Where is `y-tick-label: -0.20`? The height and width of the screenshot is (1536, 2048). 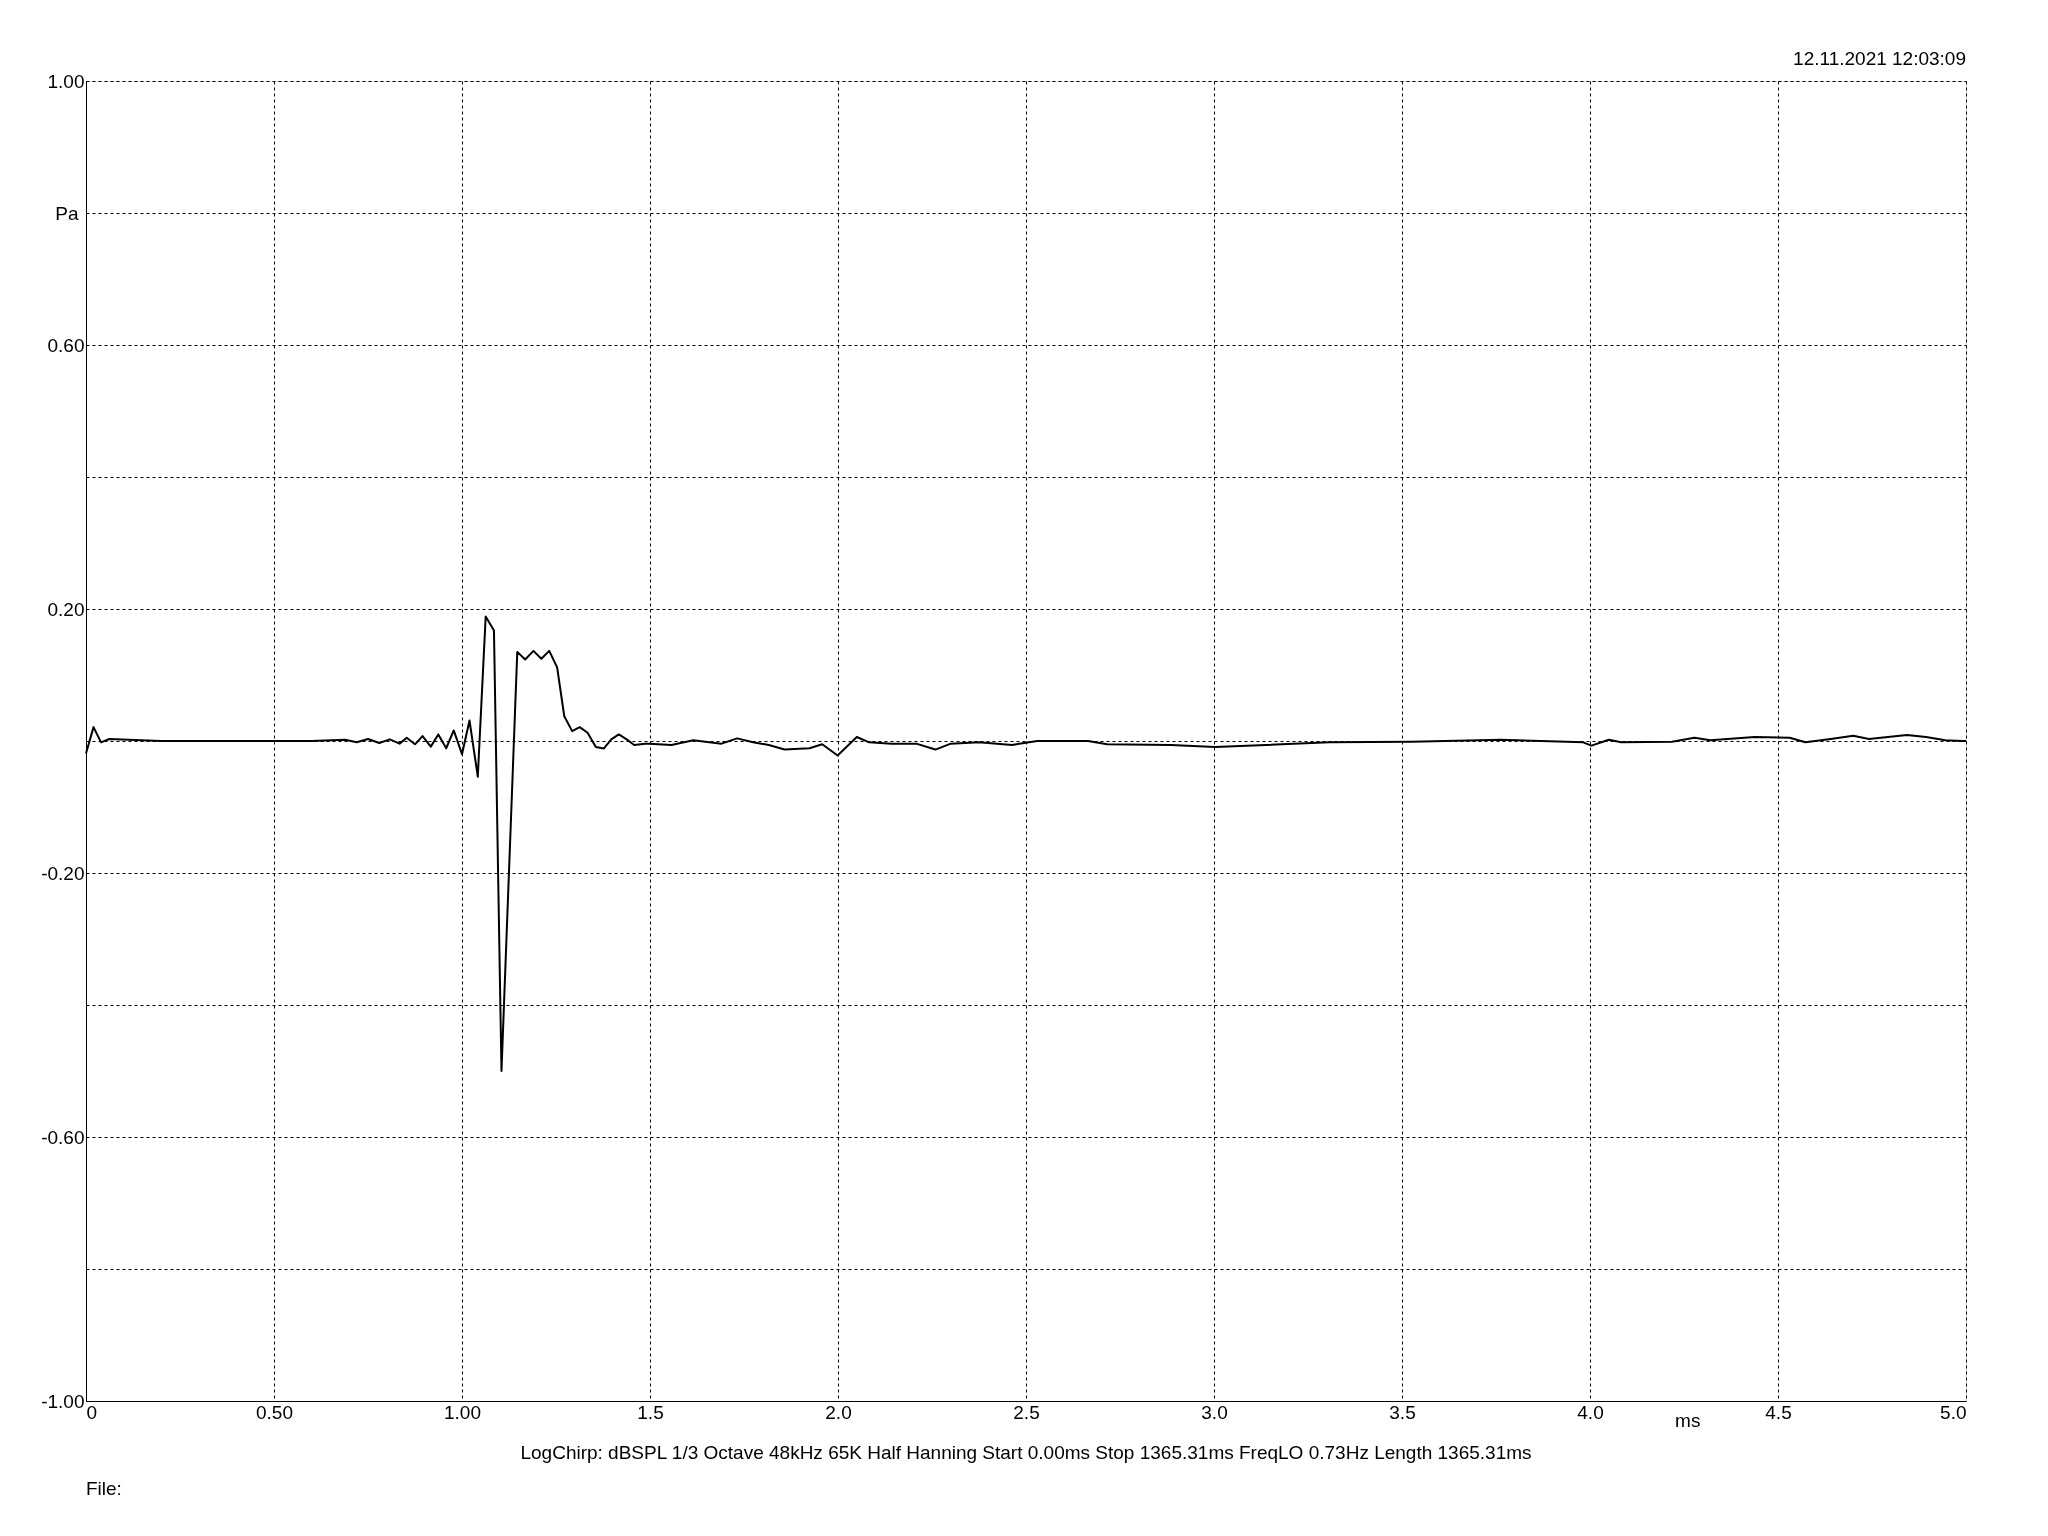
y-tick-label: -0.20 is located at coordinates (63, 873).